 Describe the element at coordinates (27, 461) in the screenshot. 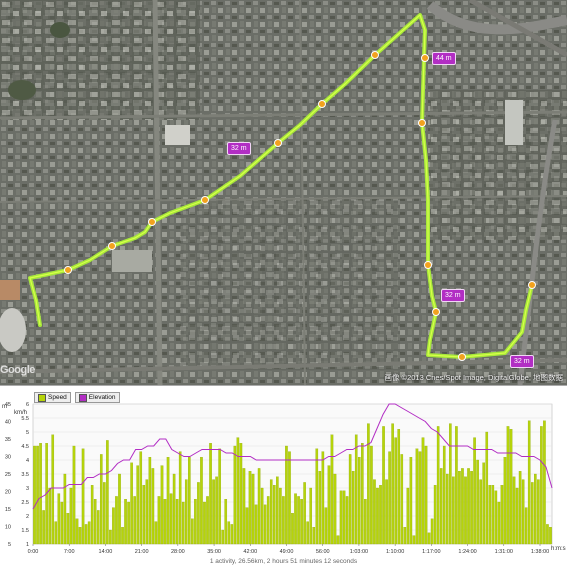

I see `right-axis-tick-label: 4` at that location.